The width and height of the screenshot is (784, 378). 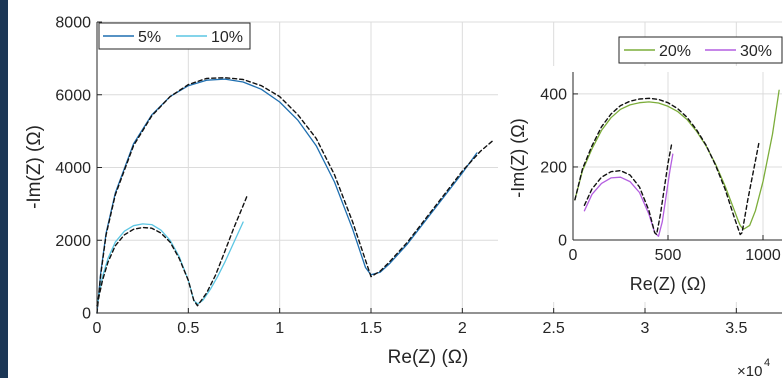 What do you see at coordinates (227, 37) in the screenshot?
I see `legend-label-10pct: 10%` at bounding box center [227, 37].